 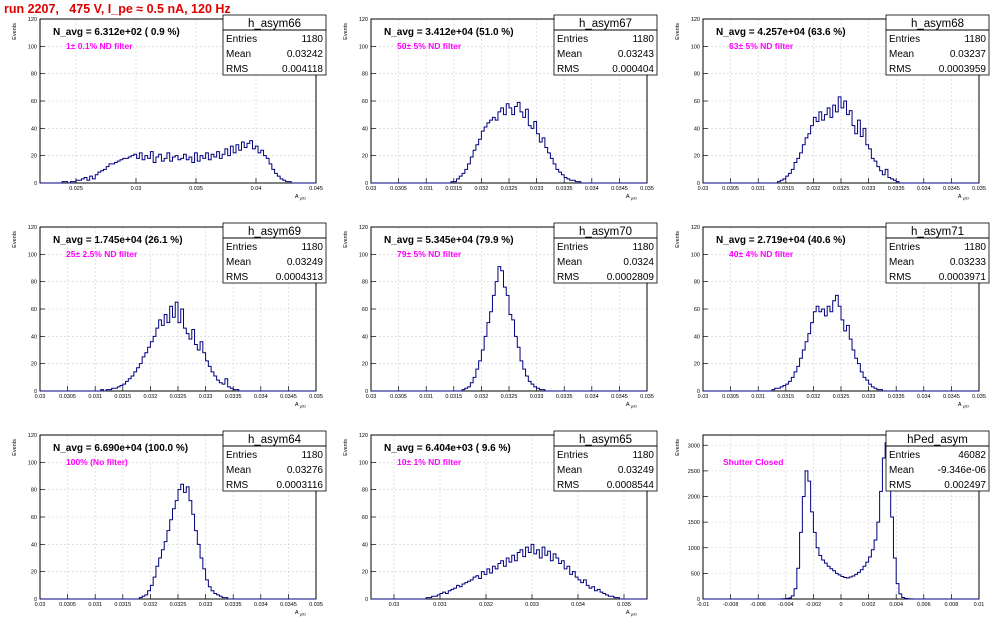 What do you see at coordinates (118, 240) in the screenshot?
I see `n-avg-label: N_avg = 1.745e+04 (26.1 %)` at bounding box center [118, 240].